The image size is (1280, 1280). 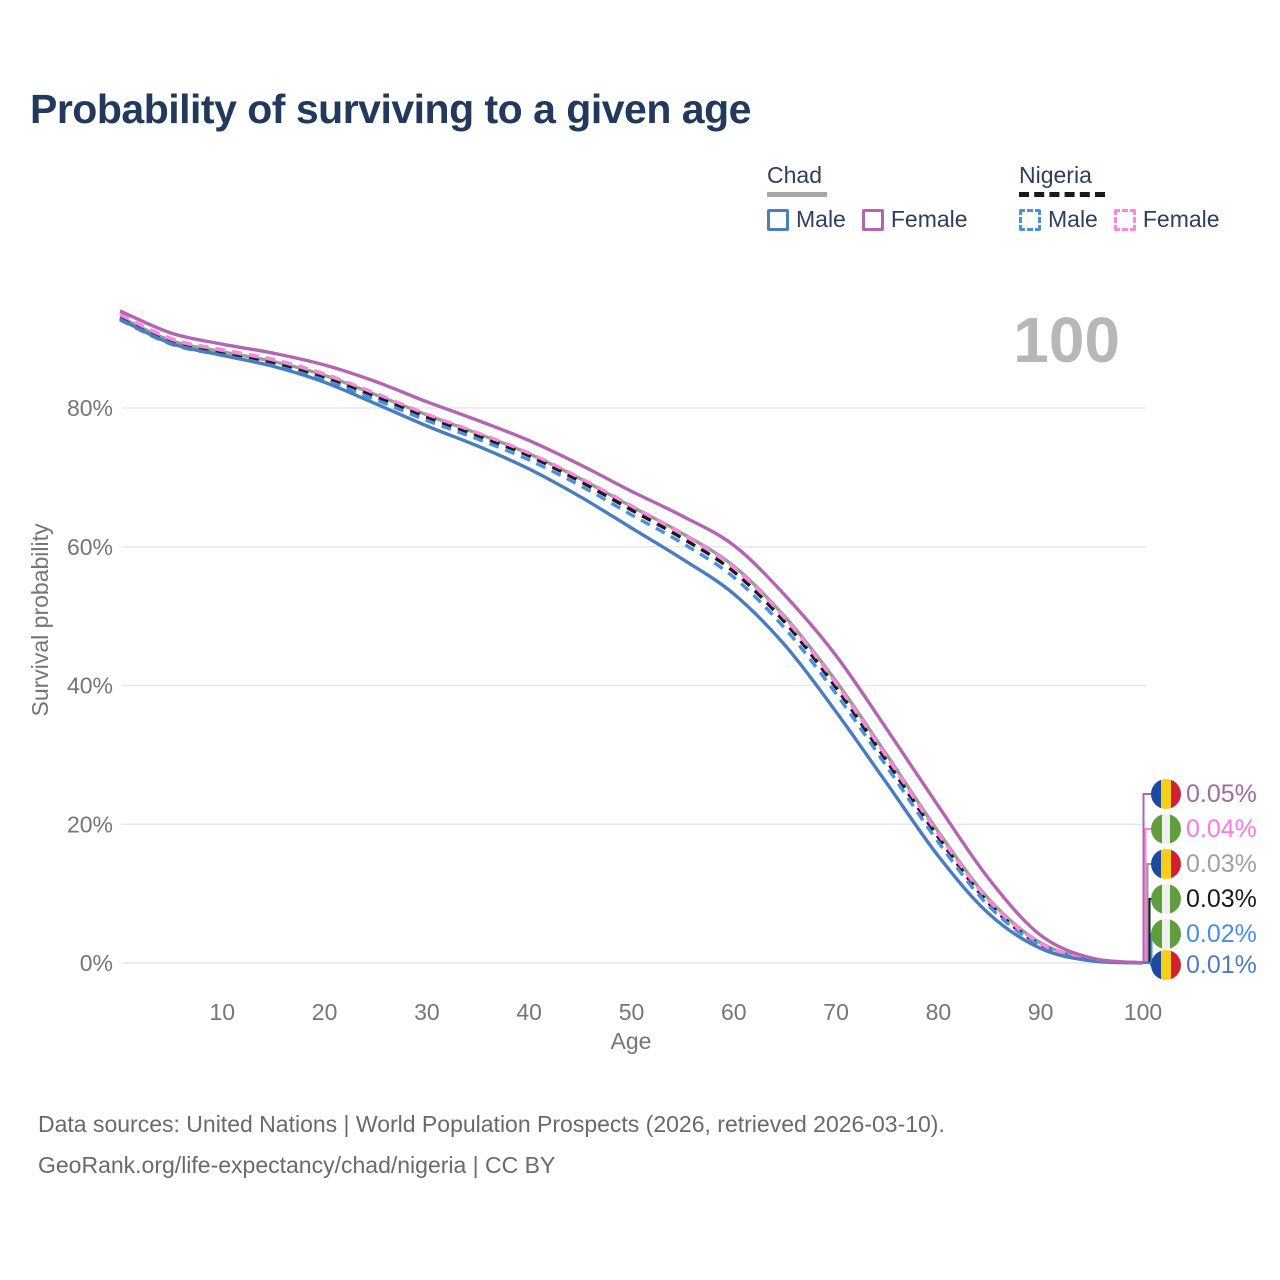 What do you see at coordinates (223, 1012) in the screenshot?
I see `x-tick-label: 10` at bounding box center [223, 1012].